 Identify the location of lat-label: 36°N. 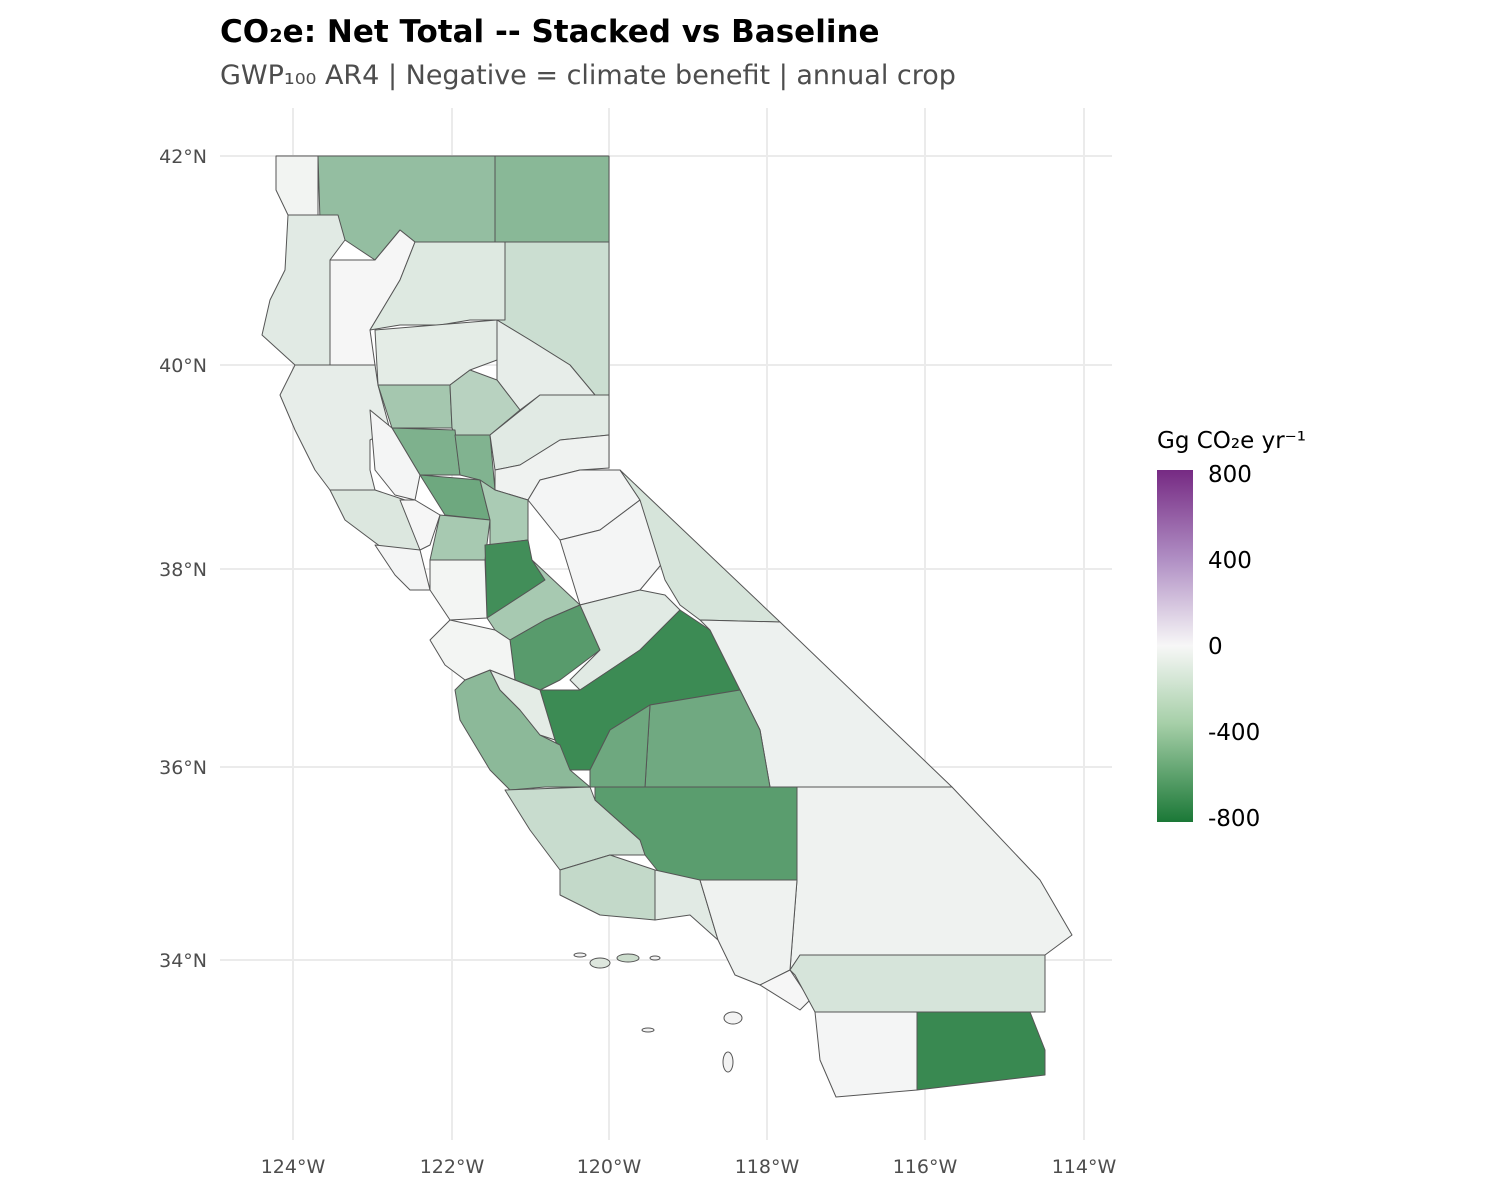
(183, 768).